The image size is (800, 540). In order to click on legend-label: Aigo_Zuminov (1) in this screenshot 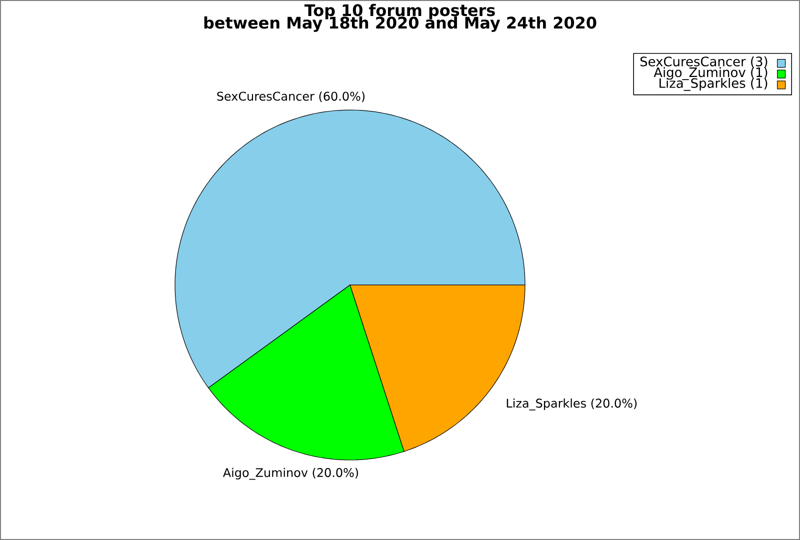, I will do `click(711, 73)`.